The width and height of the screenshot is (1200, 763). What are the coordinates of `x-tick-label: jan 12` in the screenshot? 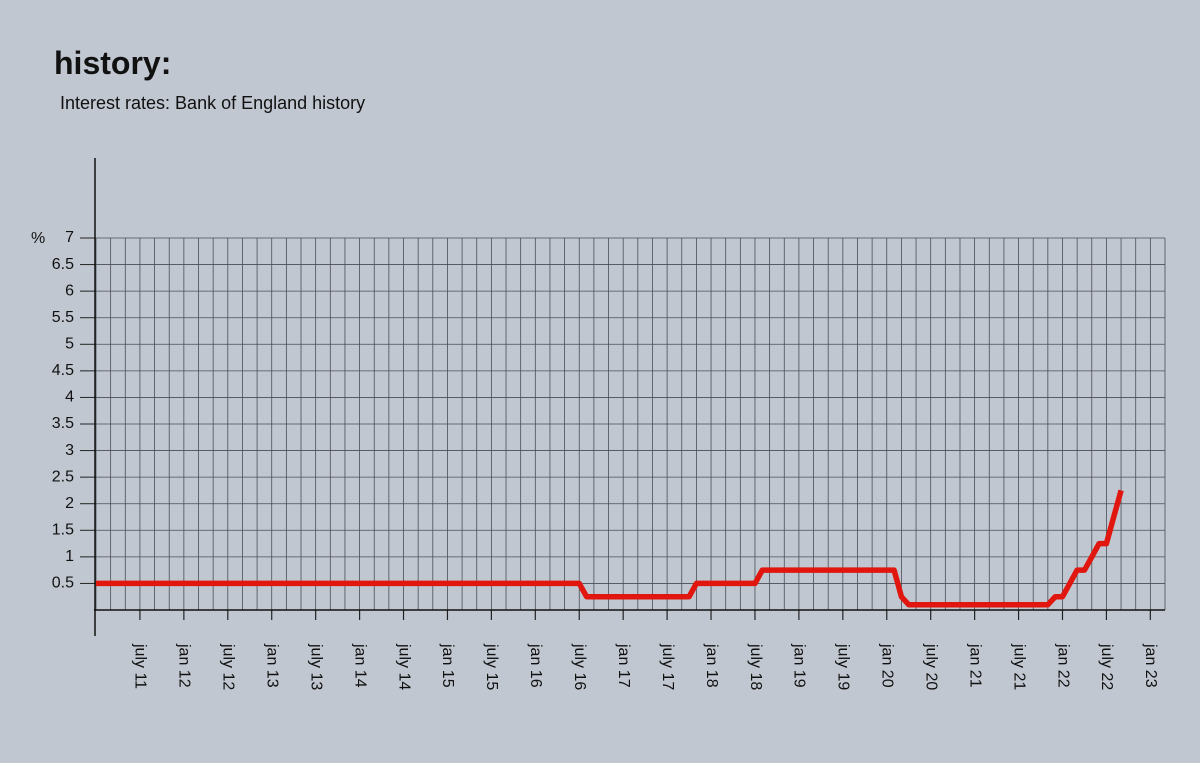 It's located at (184, 665).